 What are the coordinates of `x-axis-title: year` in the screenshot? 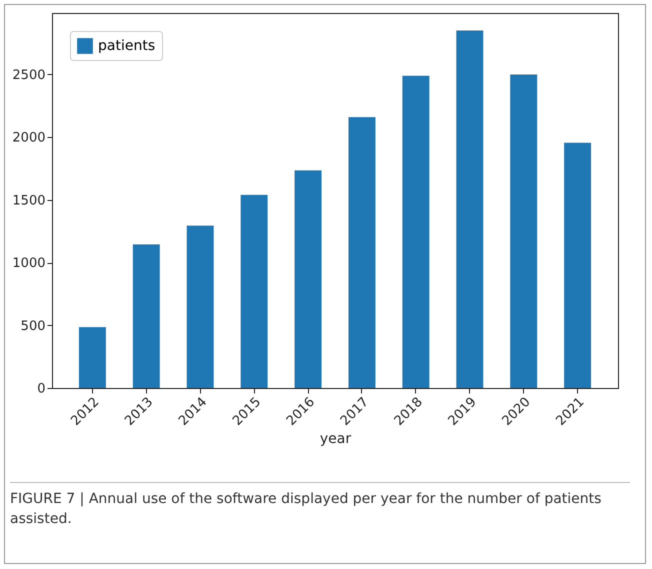 It's located at (336, 439).